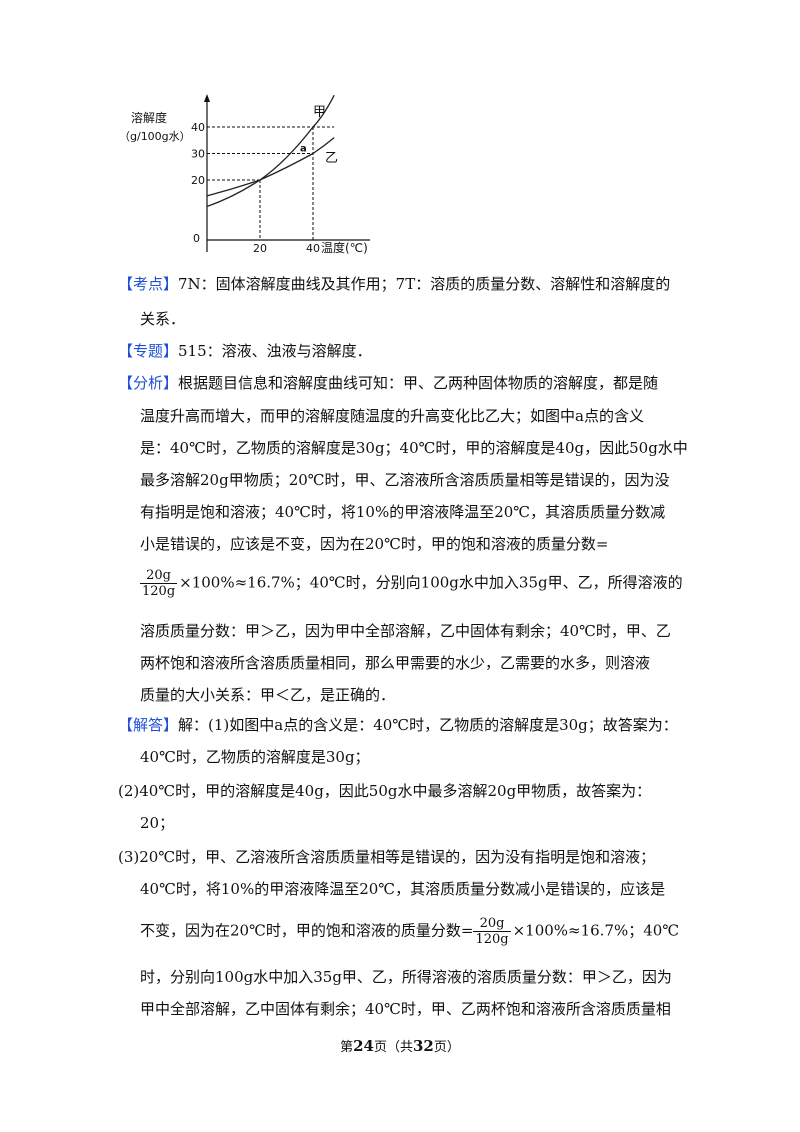 This screenshot has height=1132, width=800. I want to click on jieda-line-8: 时，分别向100g水中加入35g甲、乙，所得溶液的溶质质量分数：甲＞乙，因为, so click(406, 977).